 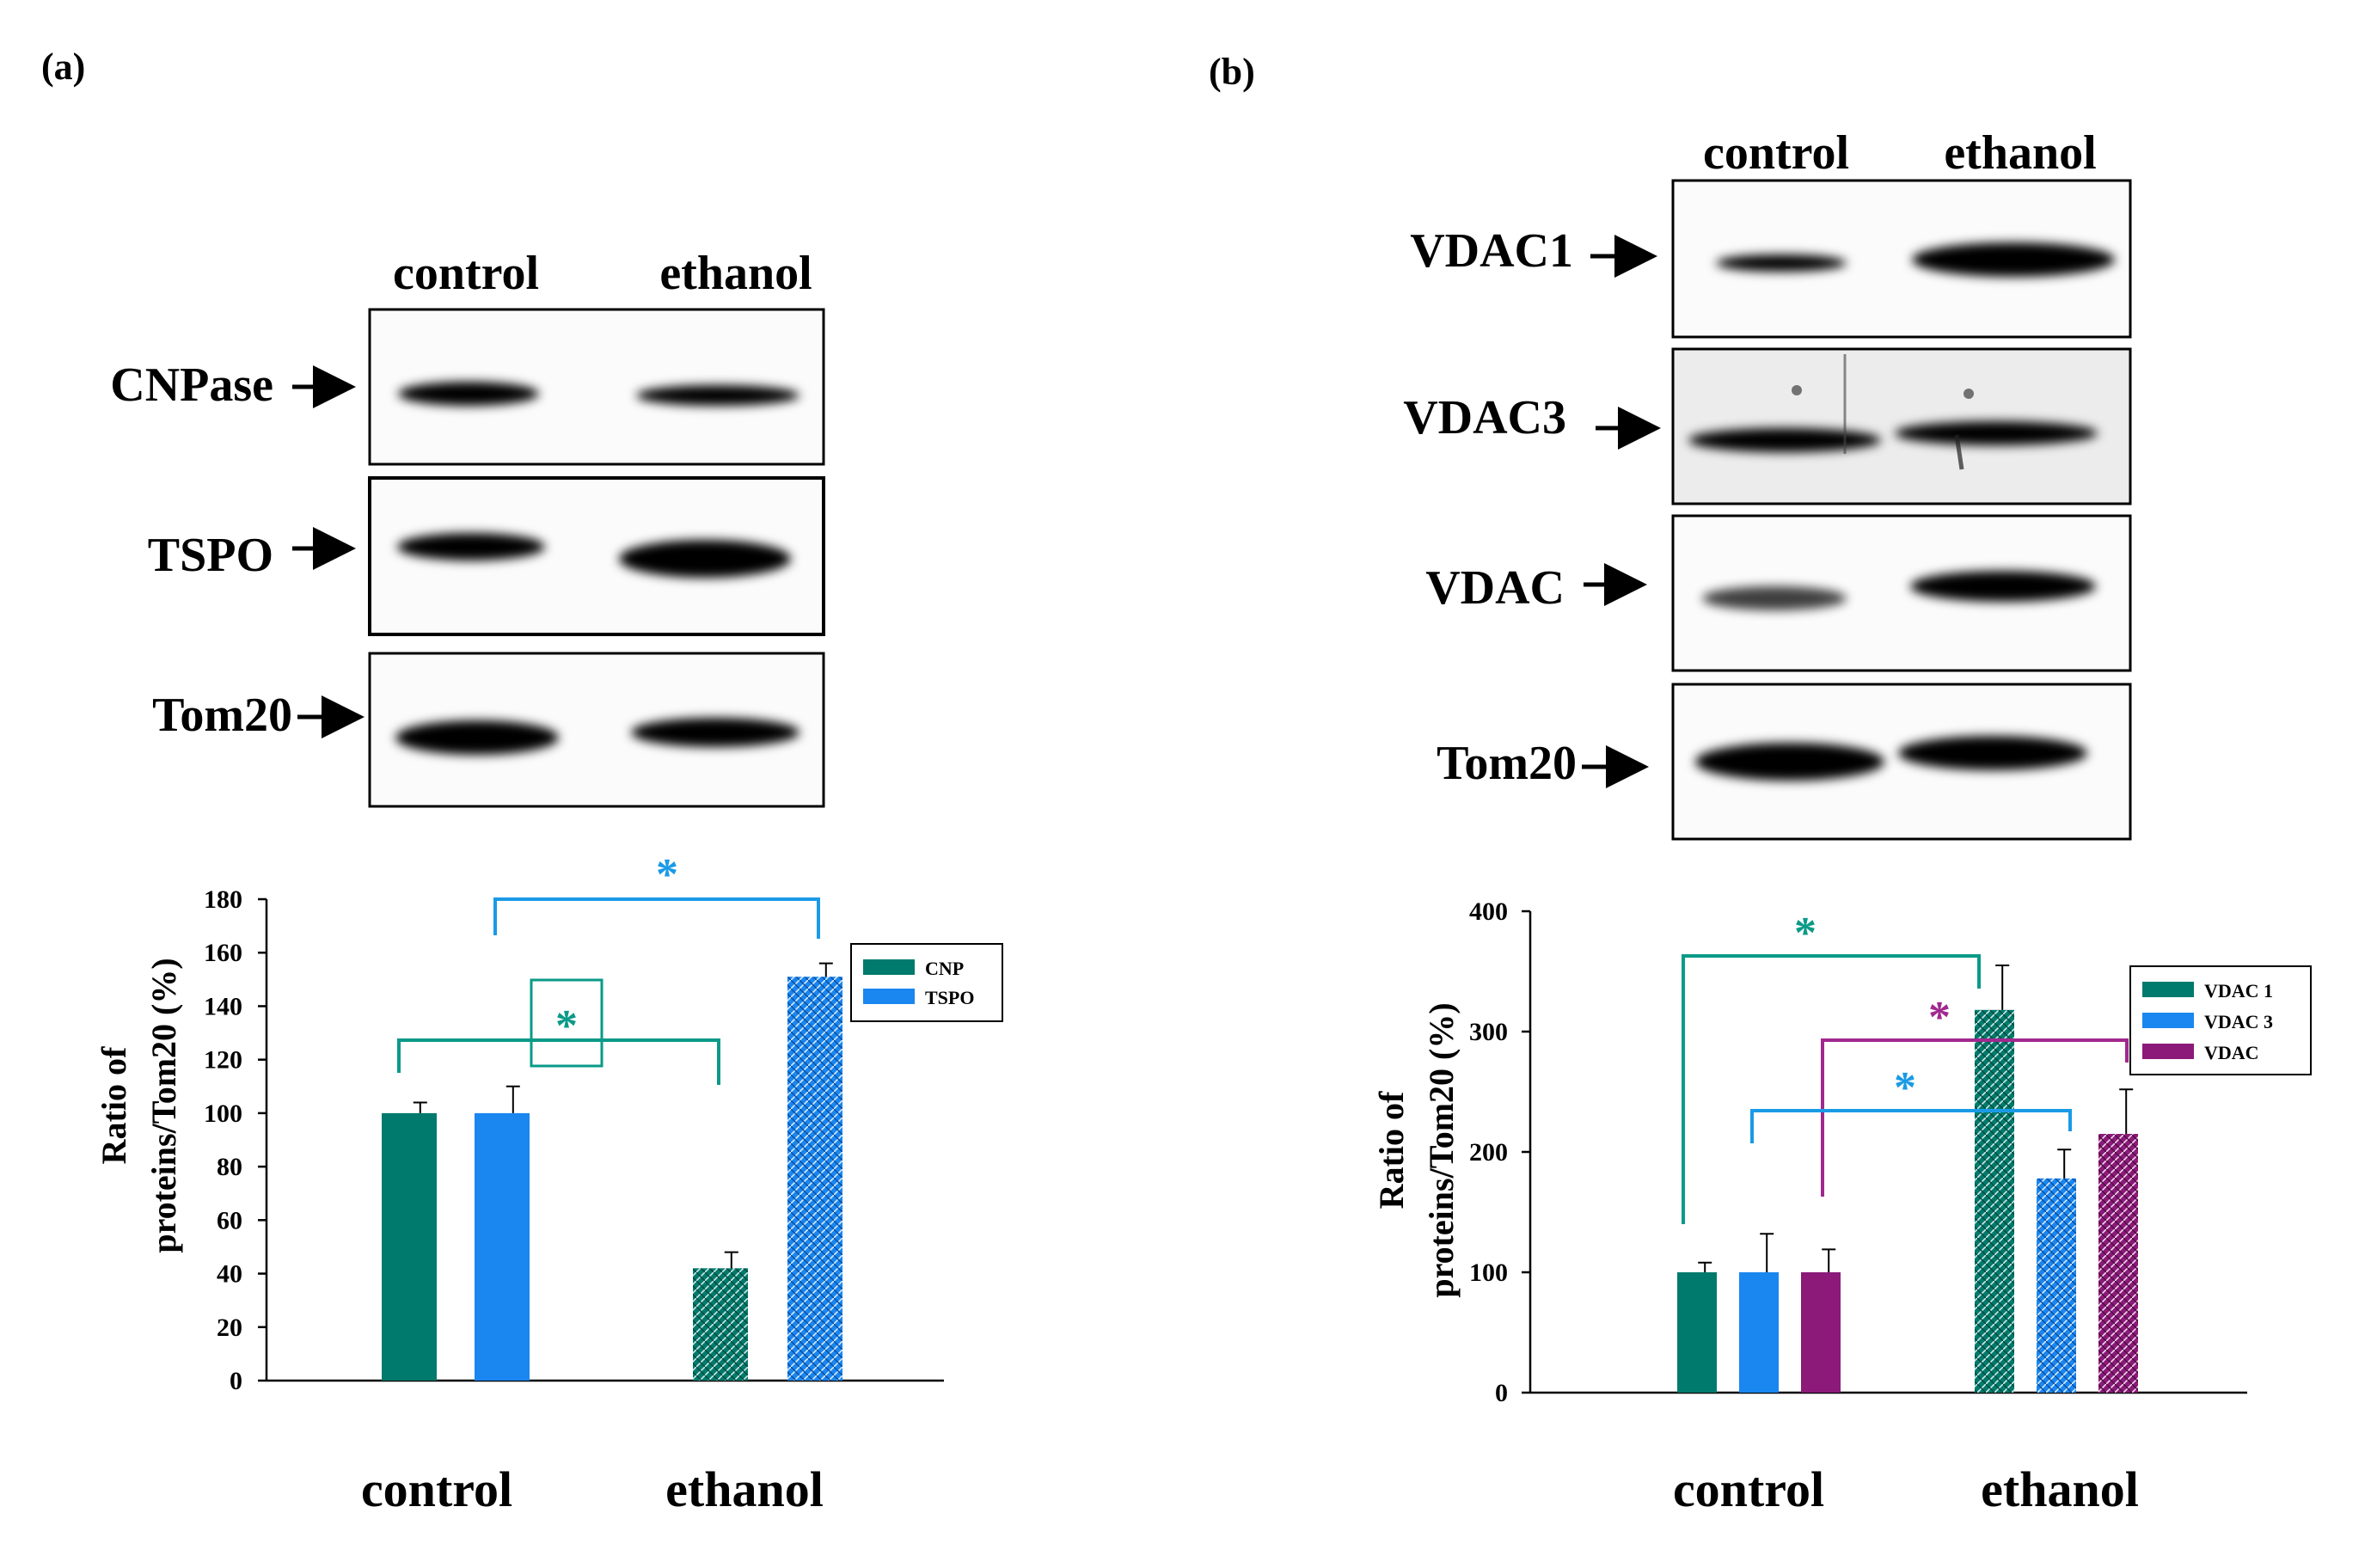 What do you see at coordinates (1495, 588) in the screenshot?
I see `blot-b-label-vdac: VDAC` at bounding box center [1495, 588].